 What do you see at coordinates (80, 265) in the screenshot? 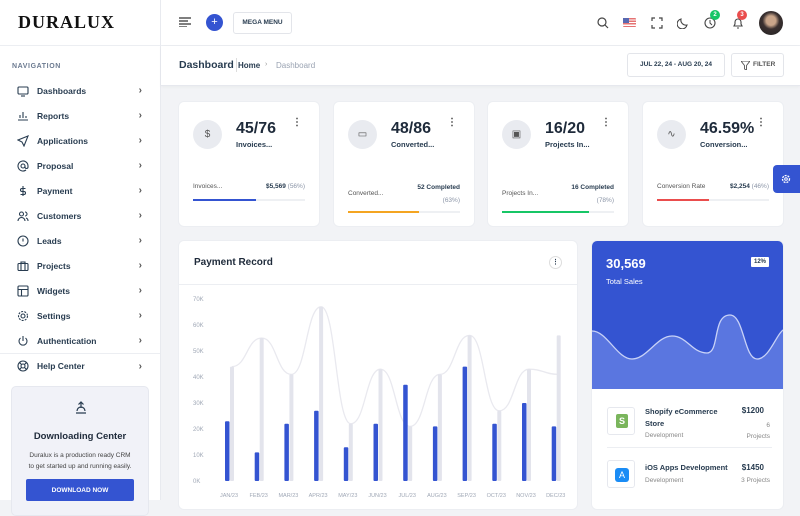
I see `sidebar-item-projects: Projects ›` at bounding box center [80, 265].